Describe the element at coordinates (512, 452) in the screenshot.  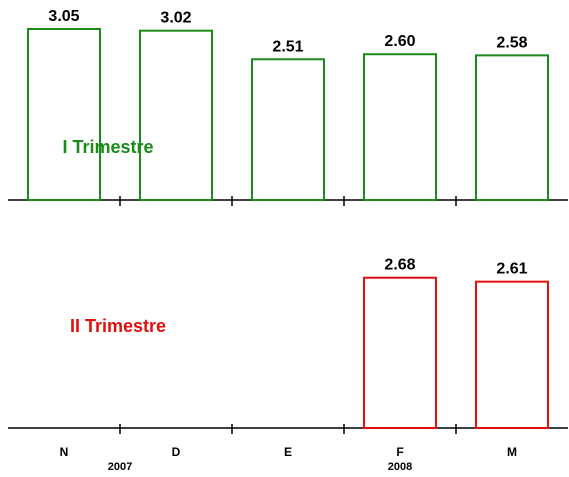
I see `tick-label-M: M` at that location.